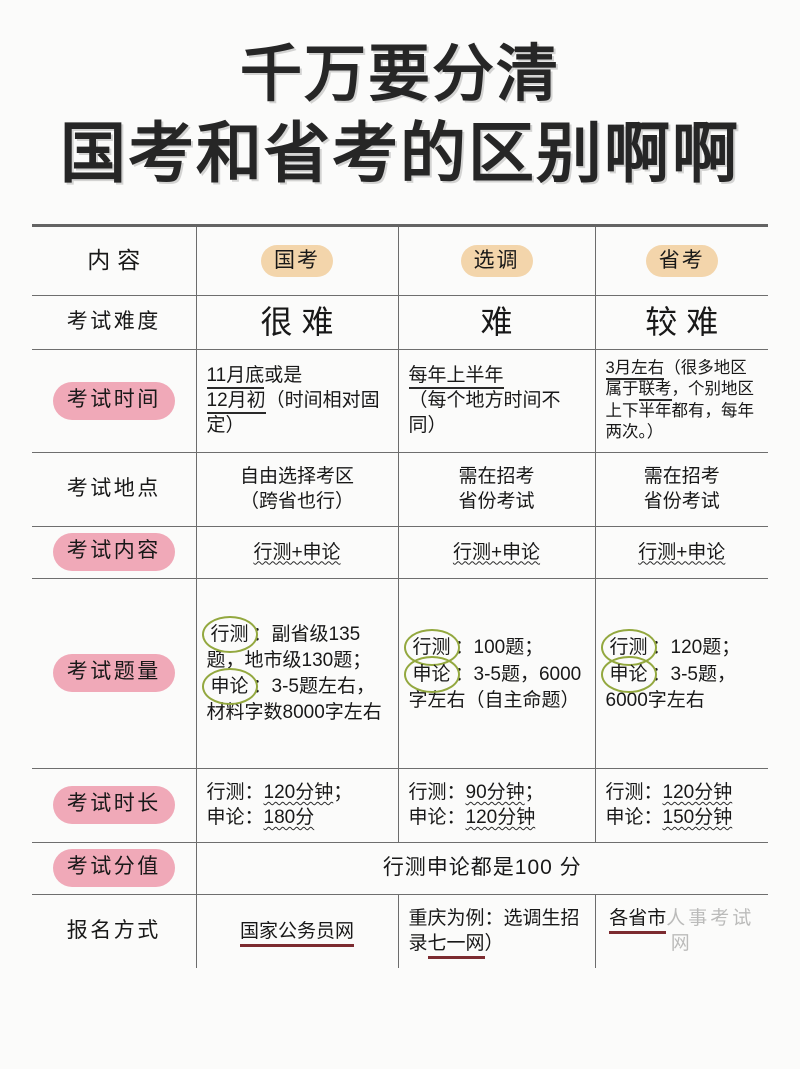  What do you see at coordinates (496, 322) in the screenshot?
I see `cell-difficulty-xuandiao: 难` at bounding box center [496, 322].